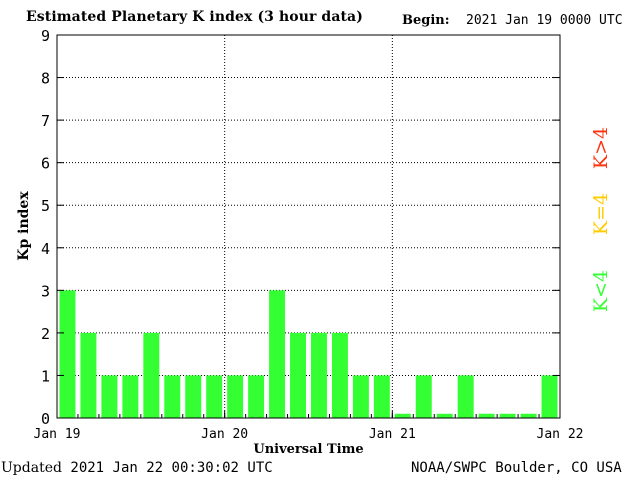 This screenshot has height=480, width=640. I want to click on xtick-label: Jan 22, so click(560, 434).